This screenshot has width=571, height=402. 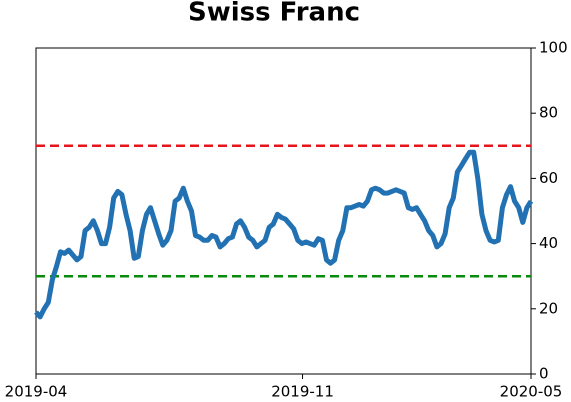 What do you see at coordinates (531, 392) in the screenshot?
I see `x-tick-label: 2020-05` at bounding box center [531, 392].